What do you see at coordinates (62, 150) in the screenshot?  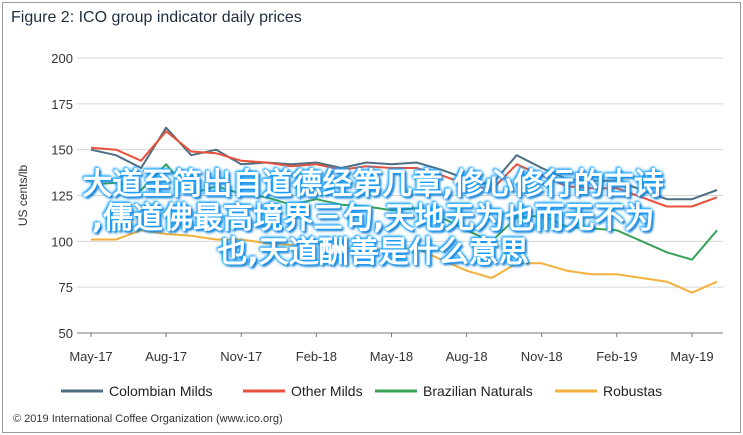 I see `y-tick-label: 150` at bounding box center [62, 150].